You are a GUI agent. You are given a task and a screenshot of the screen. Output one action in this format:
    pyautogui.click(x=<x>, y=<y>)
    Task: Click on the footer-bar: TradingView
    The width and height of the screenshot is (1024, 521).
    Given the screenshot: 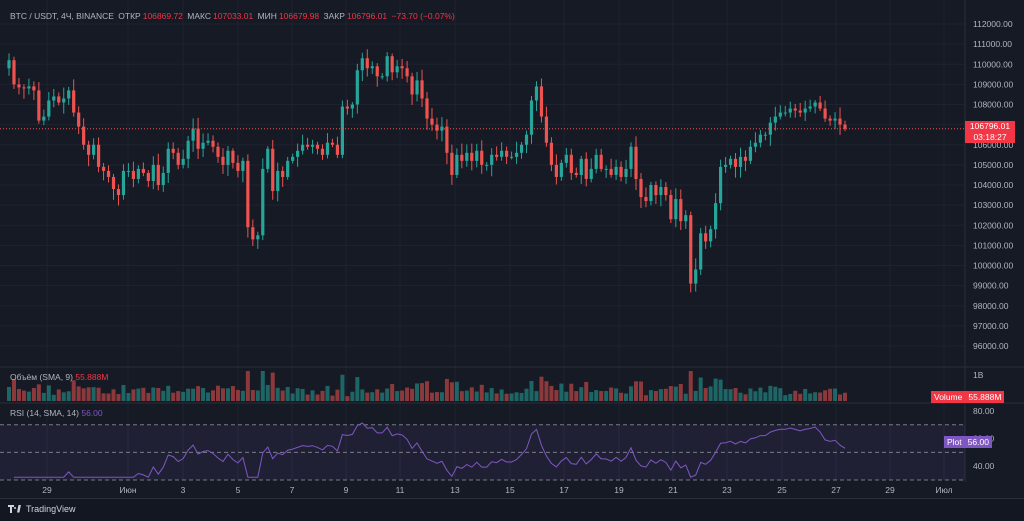 What is the action you would take?
    pyautogui.click(x=512, y=509)
    